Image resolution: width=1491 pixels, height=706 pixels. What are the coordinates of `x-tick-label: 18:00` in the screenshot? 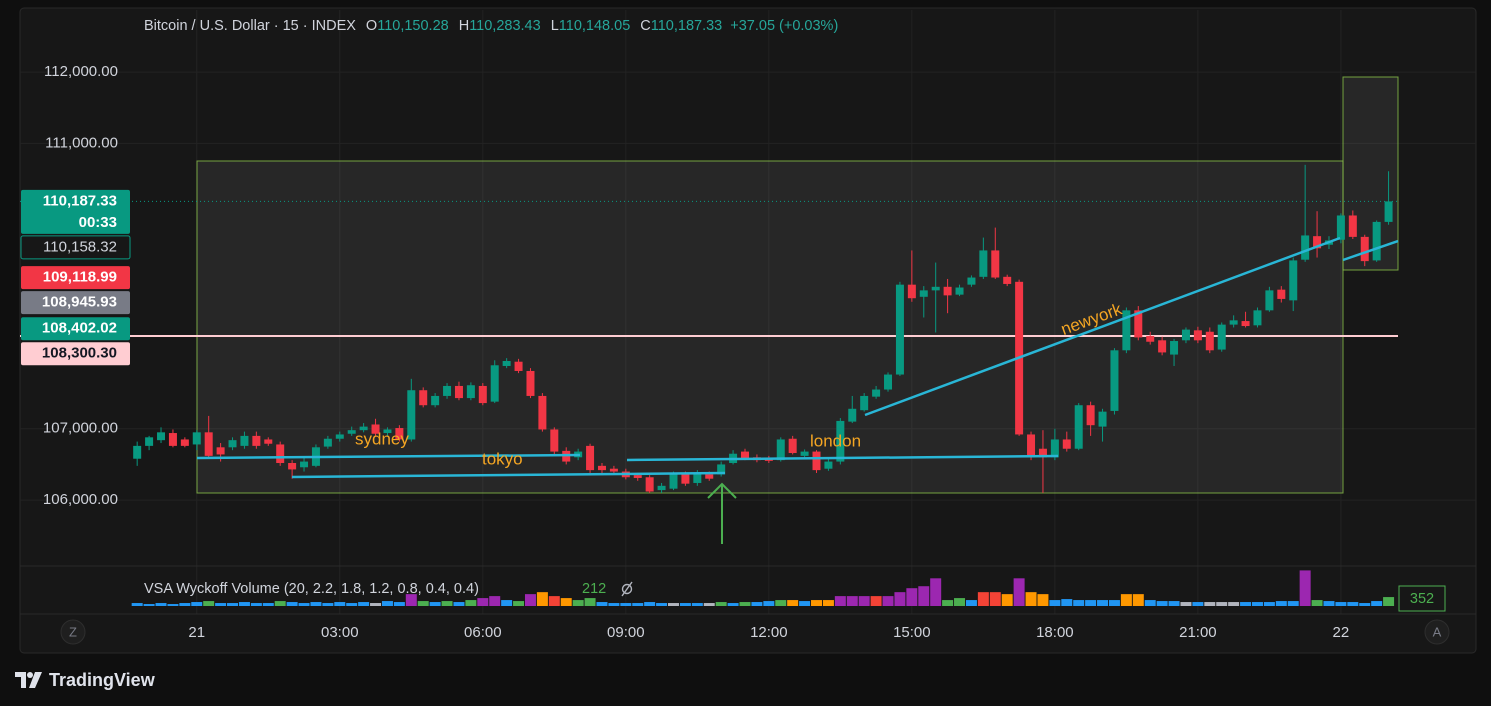 It's located at (1055, 632).